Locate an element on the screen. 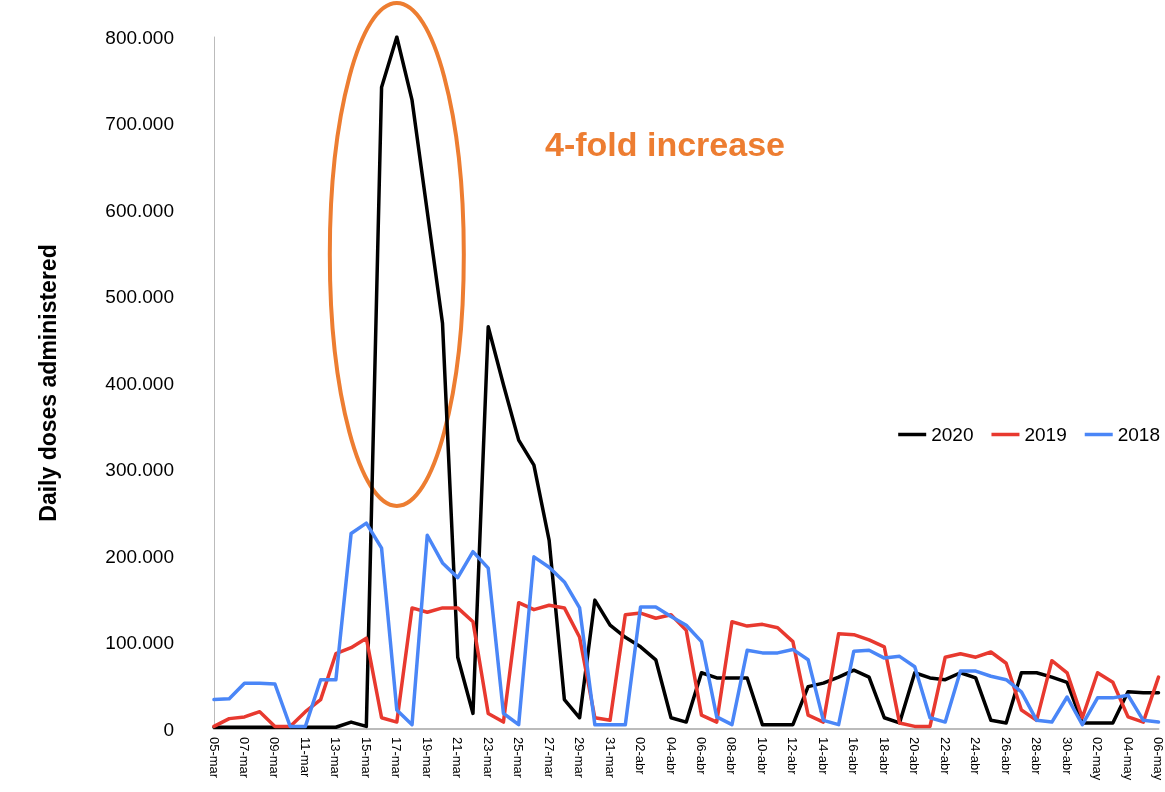 This screenshot has width=1165, height=792. x-tick-label: 25-mar is located at coordinates (519, 758).